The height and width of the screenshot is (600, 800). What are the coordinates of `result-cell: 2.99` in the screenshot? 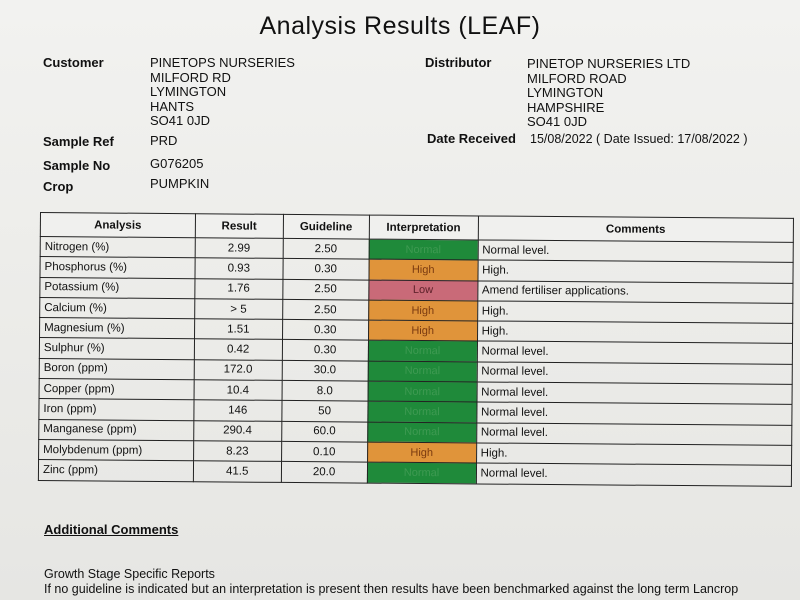 It's located at (238, 248).